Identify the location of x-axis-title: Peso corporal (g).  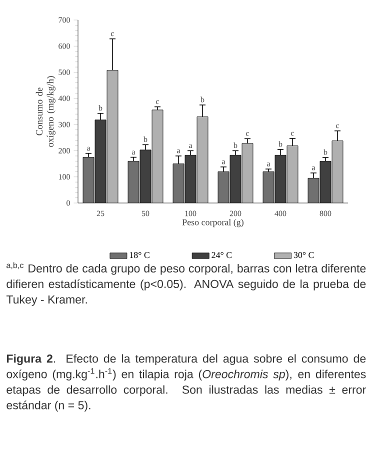
(213, 223).